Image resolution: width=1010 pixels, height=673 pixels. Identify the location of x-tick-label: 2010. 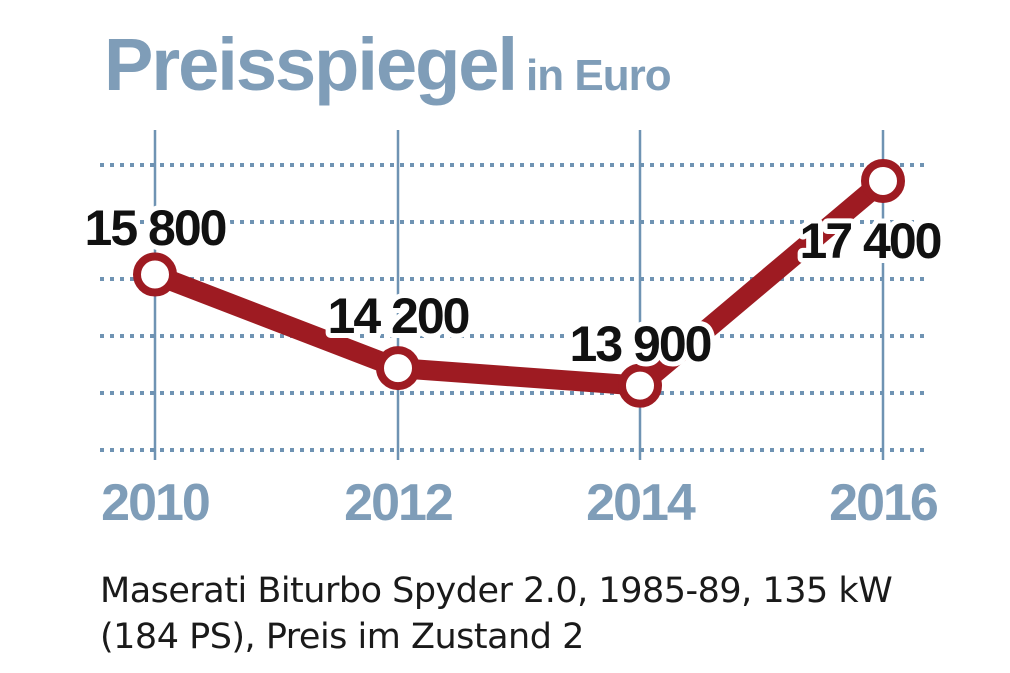
(155, 503).